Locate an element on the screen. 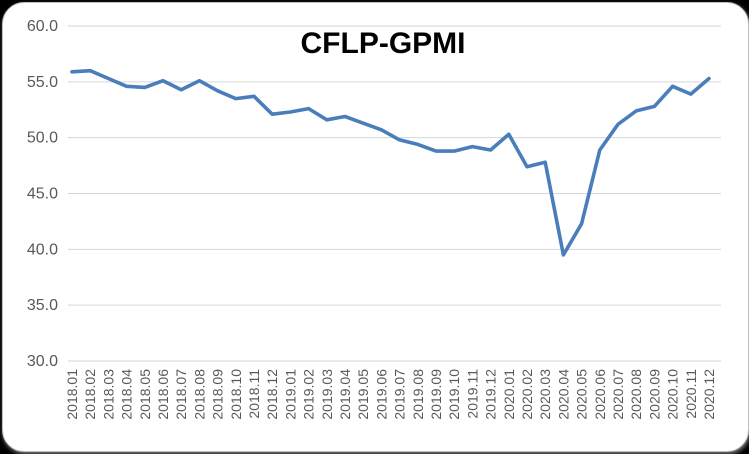  x-tick-label: 2018.11 is located at coordinates (254, 394).